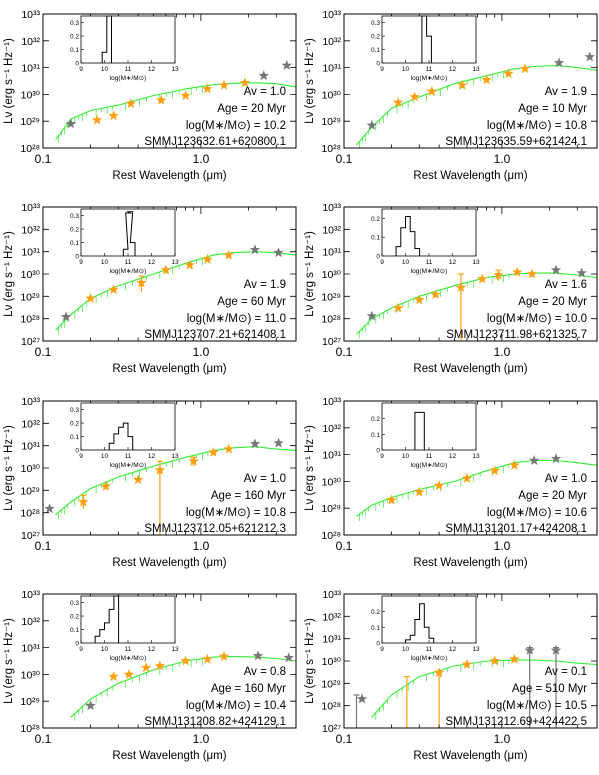  Describe the element at coordinates (236, 126) in the screenshot. I see `mass-value: log(M∗/M⊙) = 10.2` at that location.